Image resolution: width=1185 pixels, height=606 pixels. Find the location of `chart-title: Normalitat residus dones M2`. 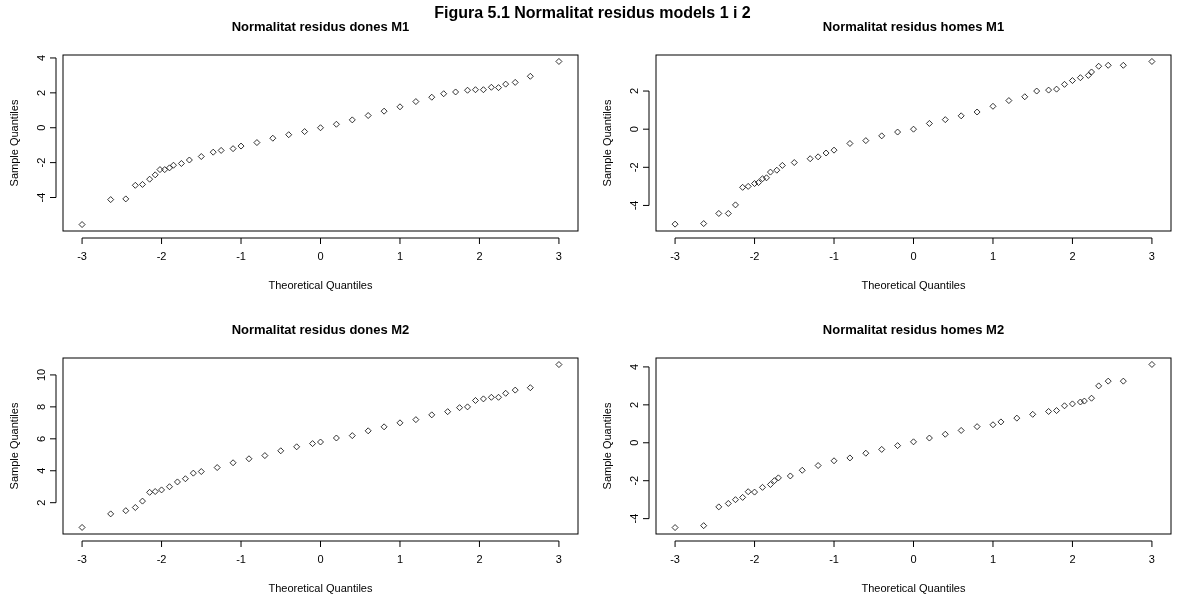

chart-title: Normalitat residus dones M2 is located at coordinates (320, 329).